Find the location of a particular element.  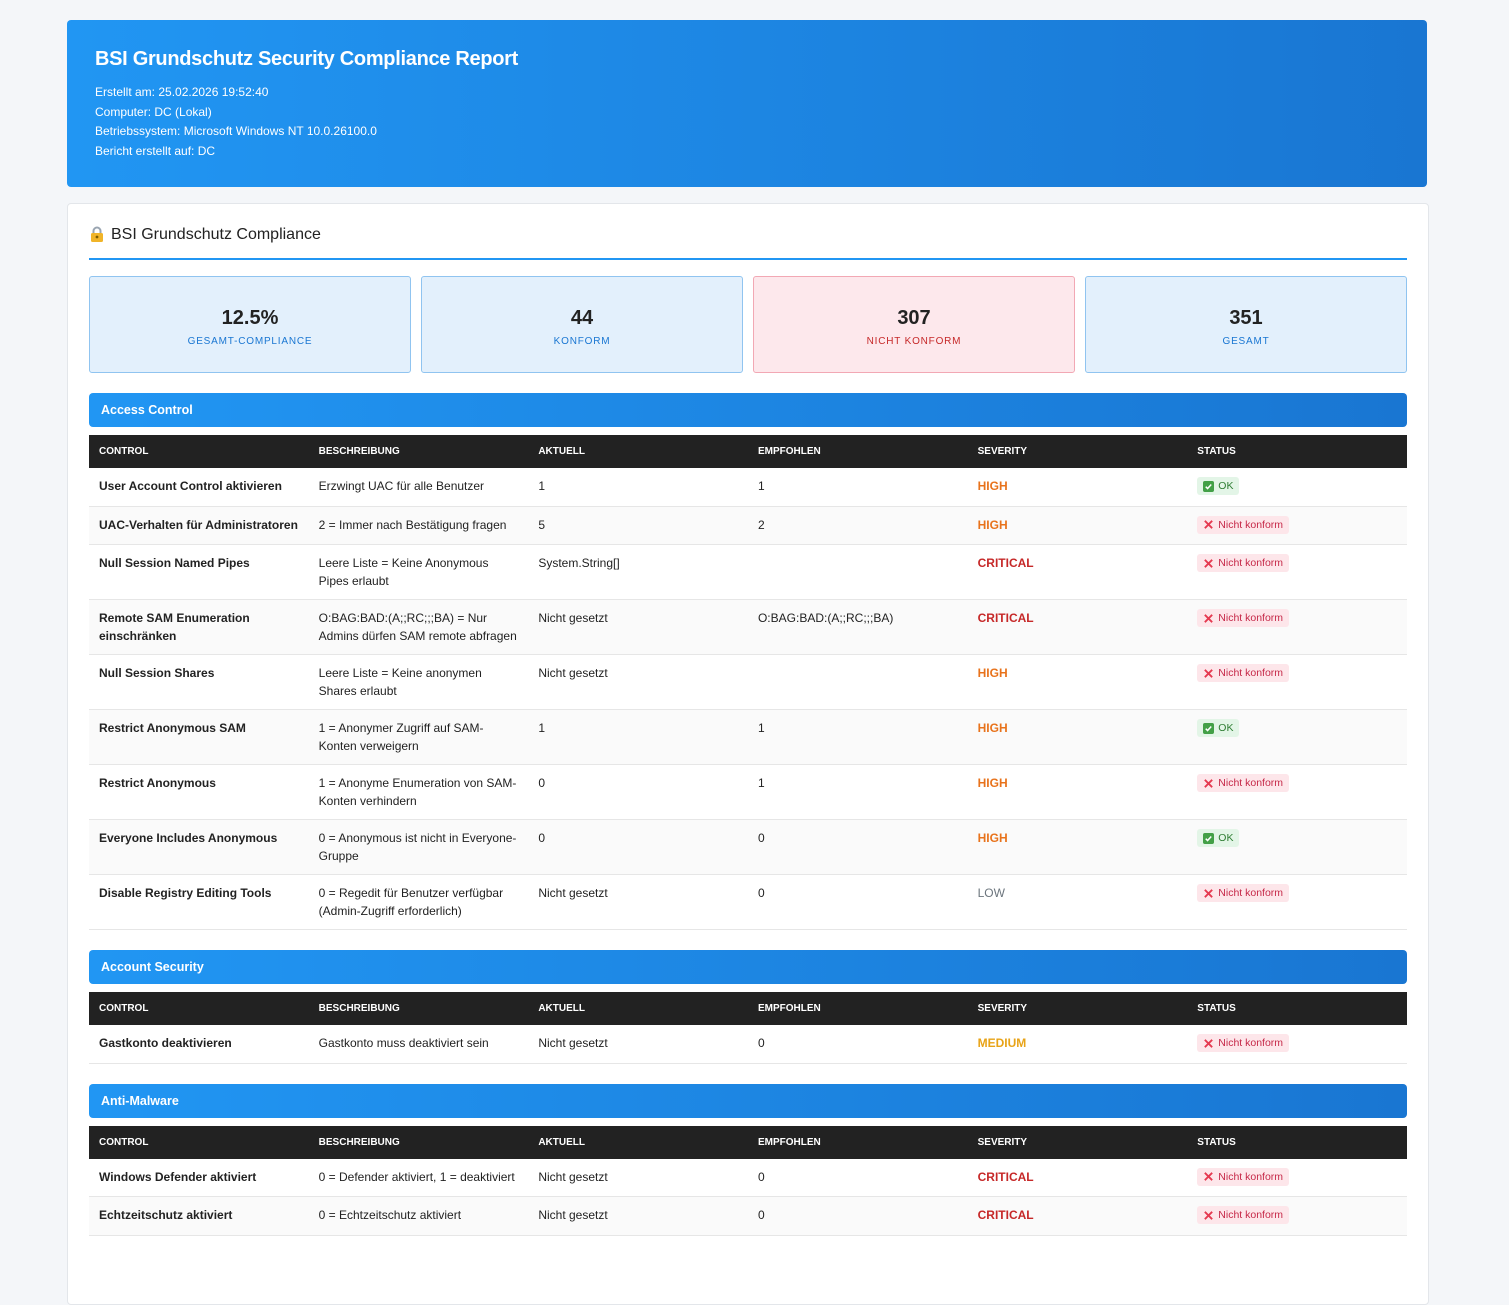

column-header: AKTUELL is located at coordinates (638, 1142).